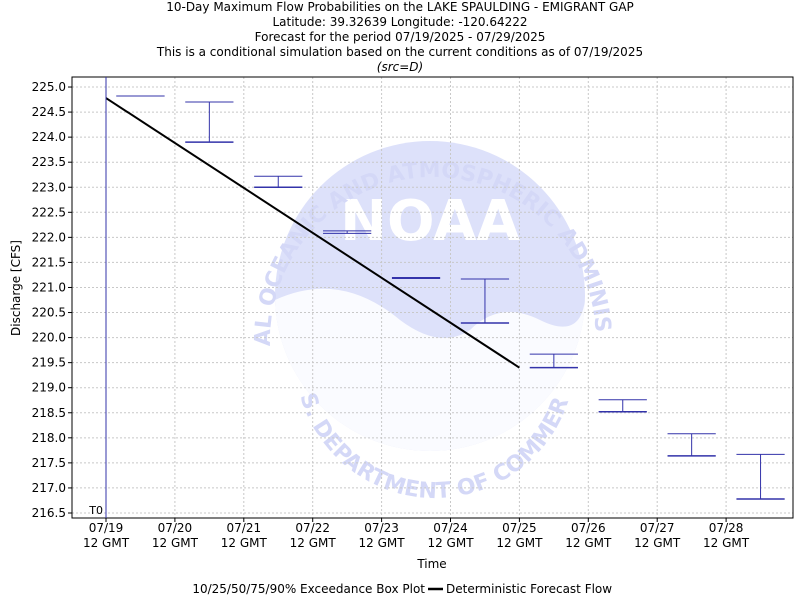  I want to click on y-tick-label: 220.5, so click(49, 313).